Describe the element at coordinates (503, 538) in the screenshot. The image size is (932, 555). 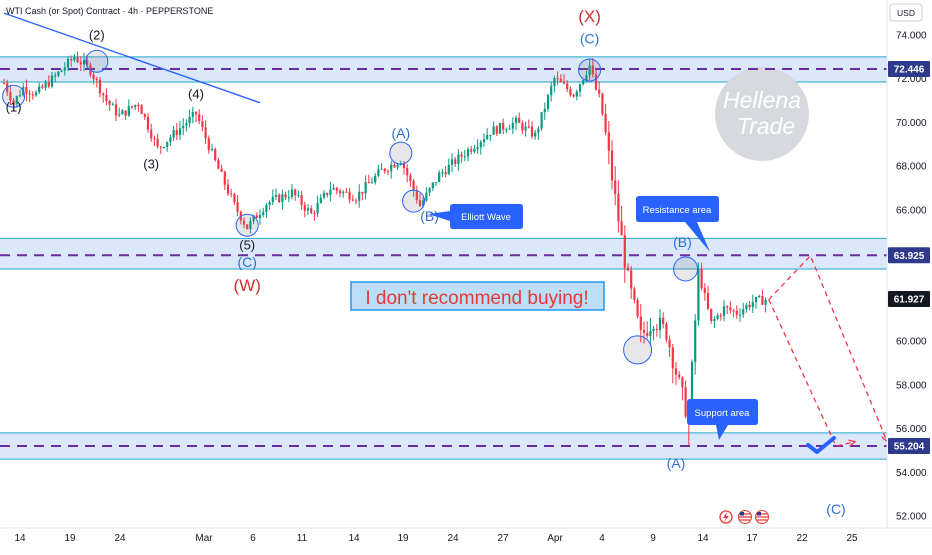
I see `x-tick-label: 27` at that location.